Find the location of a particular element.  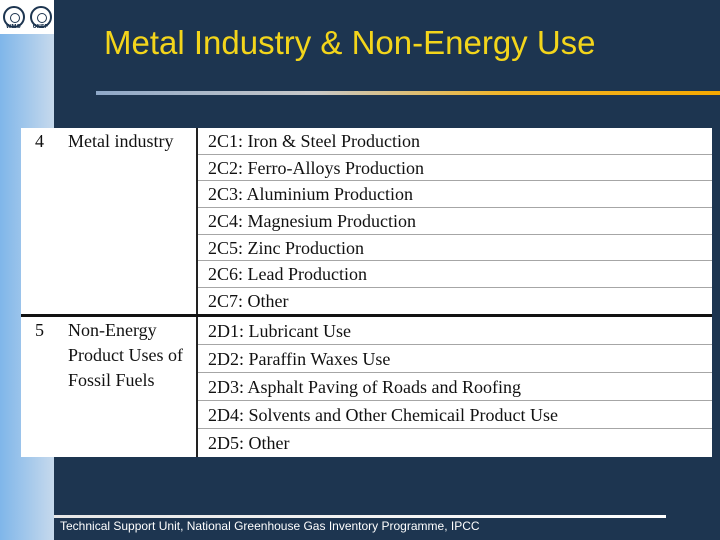

table-row: 2D5: Other is located at coordinates (455, 443).